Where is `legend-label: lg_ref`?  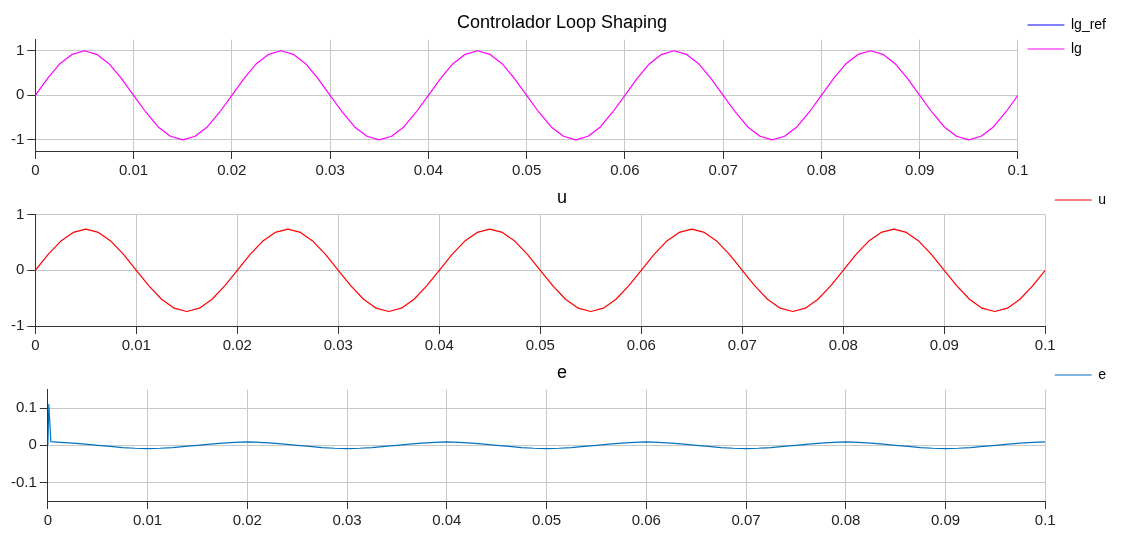
legend-label: lg_ref is located at coordinates (1088, 23).